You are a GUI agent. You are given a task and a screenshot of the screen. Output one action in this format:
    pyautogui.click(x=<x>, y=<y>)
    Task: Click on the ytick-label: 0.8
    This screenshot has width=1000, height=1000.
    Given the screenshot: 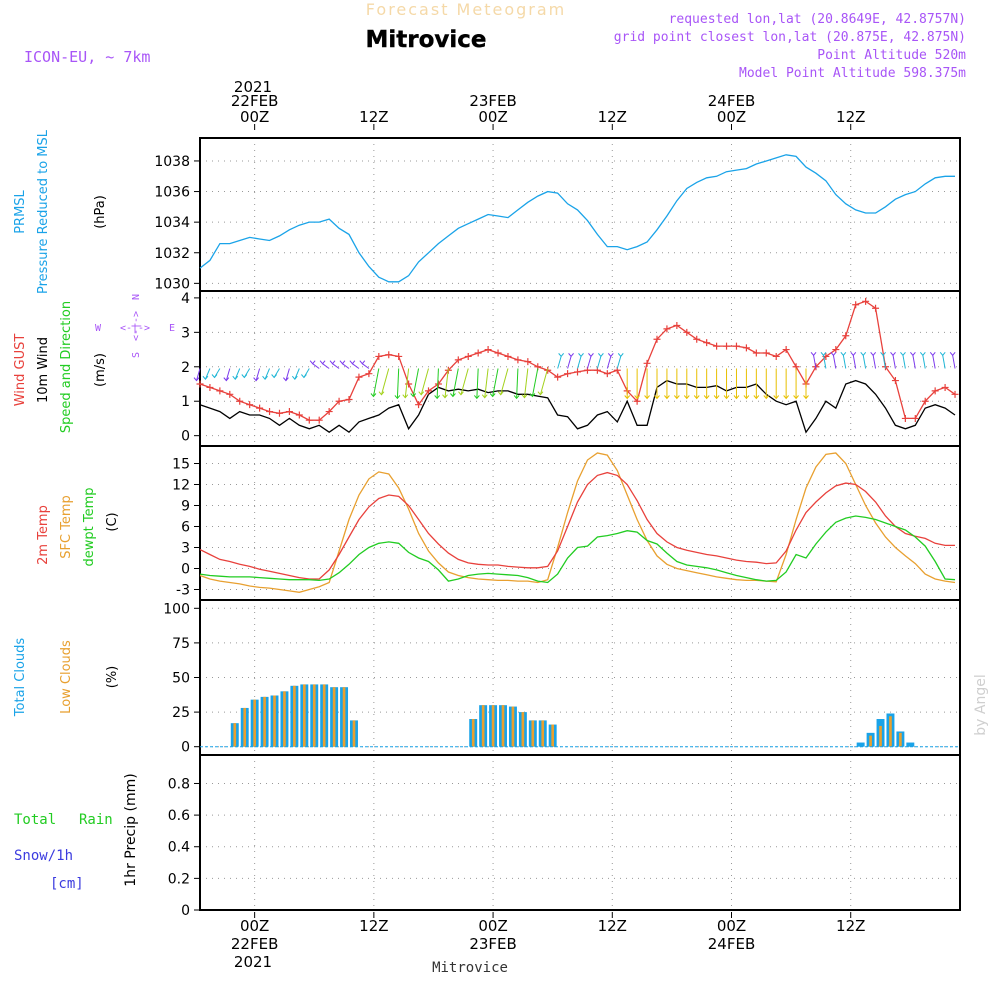 What is the action you would take?
    pyautogui.click(x=179, y=784)
    